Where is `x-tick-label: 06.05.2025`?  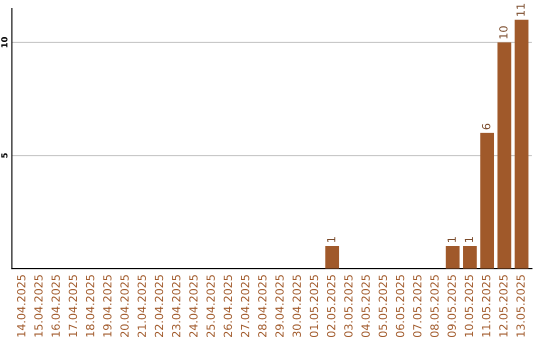
x-tick-label: 06.05.2025 is located at coordinates (400, 306).